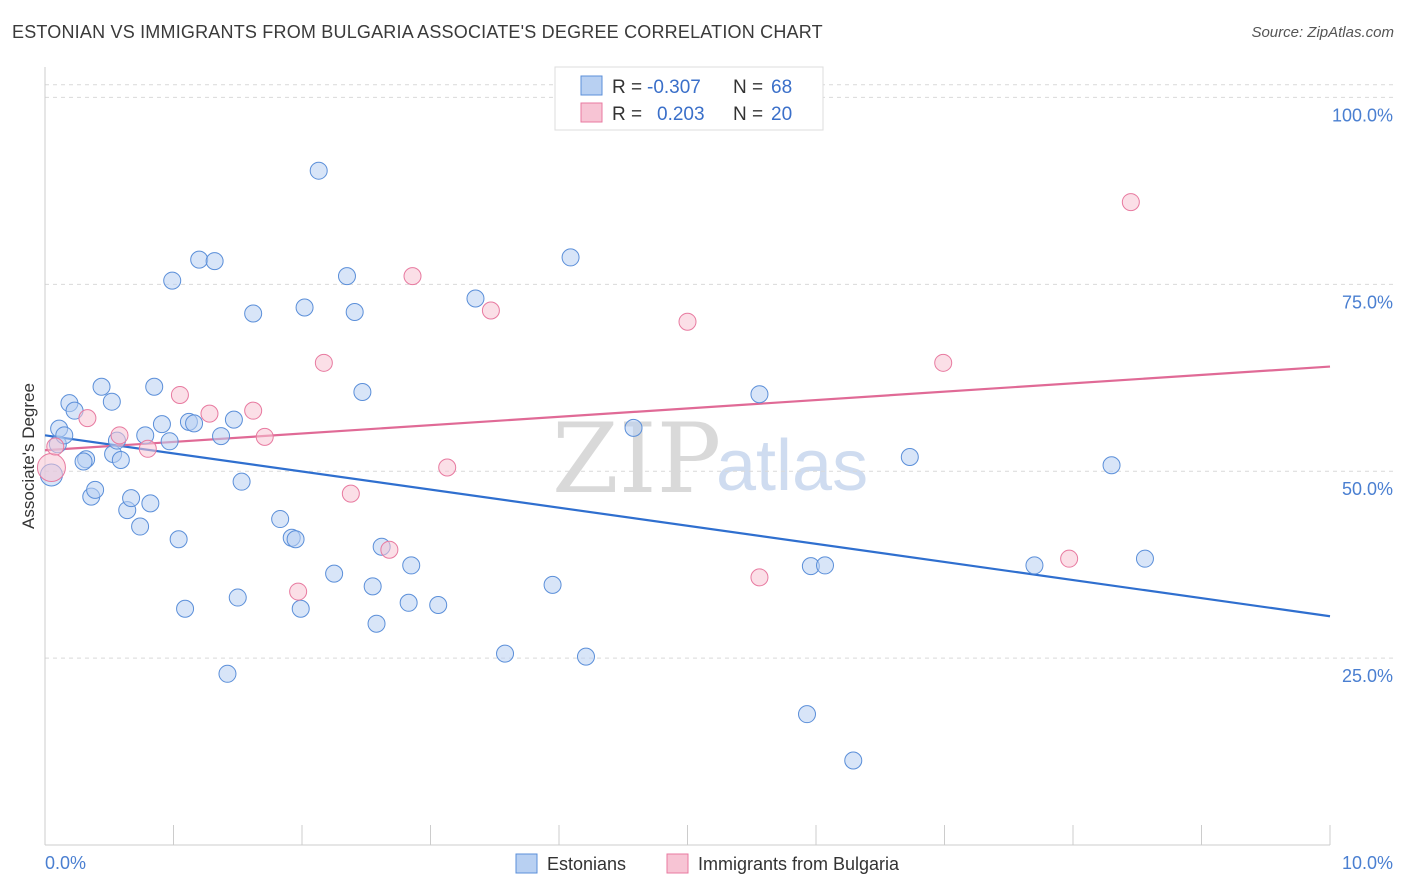 The image size is (1406, 892). Describe the element at coordinates (781, 114) in the screenshot. I see `stats-n-value-2: 20` at that location.